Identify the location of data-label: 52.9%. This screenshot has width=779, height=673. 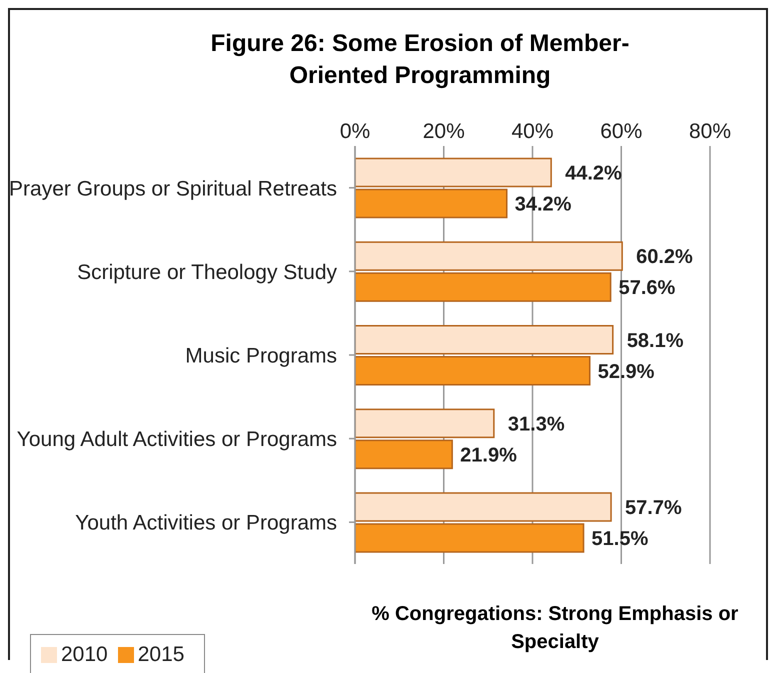
(626, 371).